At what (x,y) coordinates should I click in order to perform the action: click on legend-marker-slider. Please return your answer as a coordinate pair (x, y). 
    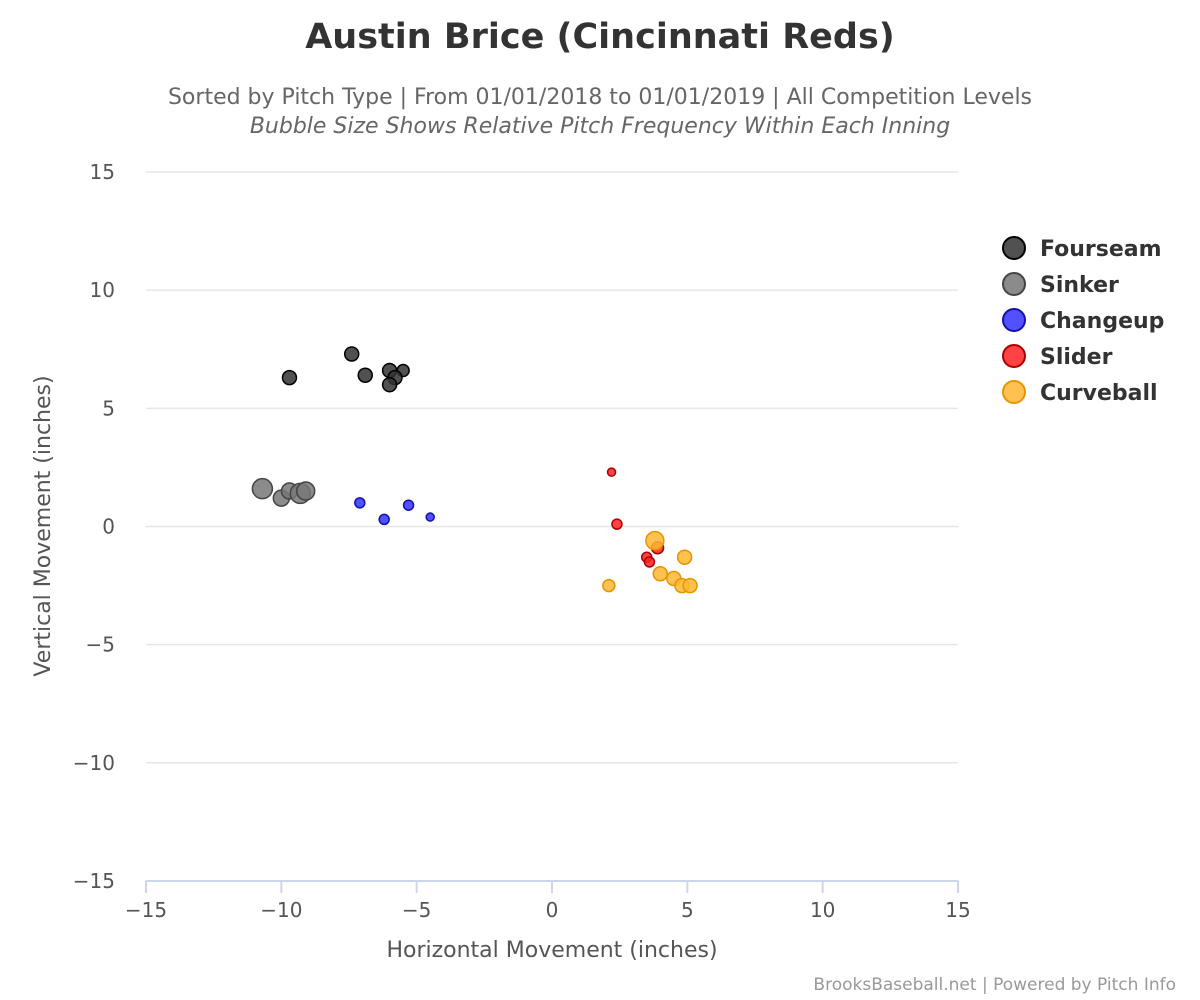
    Looking at the image, I should click on (1014, 356).